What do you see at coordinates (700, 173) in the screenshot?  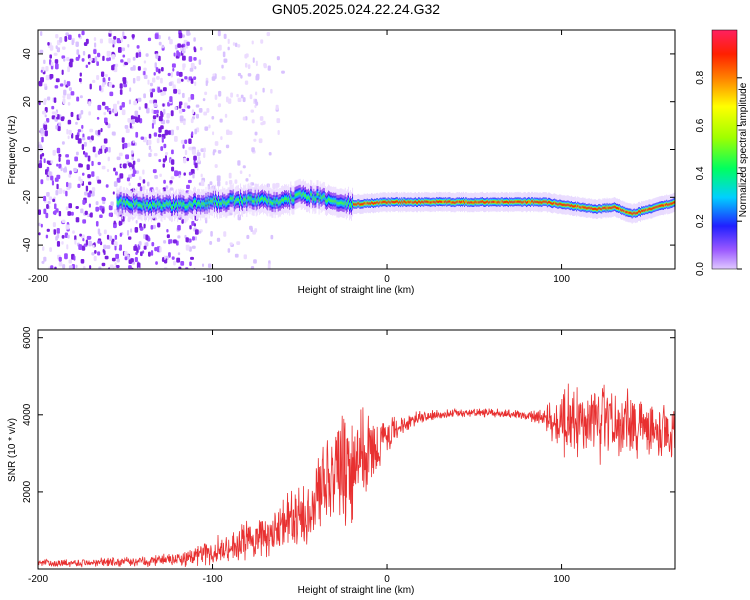 I see `colorbar-tick-label: 0.4` at bounding box center [700, 173].